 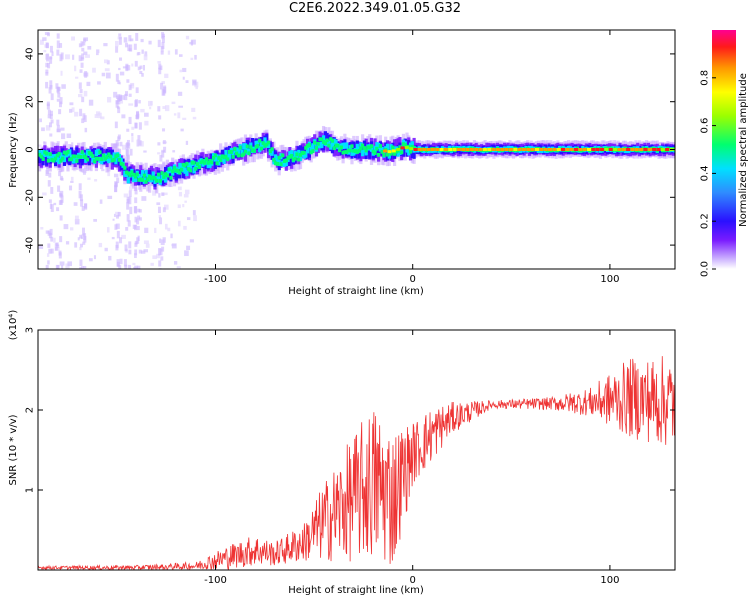 What do you see at coordinates (215, 580) in the screenshot?
I see `snr-x-tick-label: -100` at bounding box center [215, 580].